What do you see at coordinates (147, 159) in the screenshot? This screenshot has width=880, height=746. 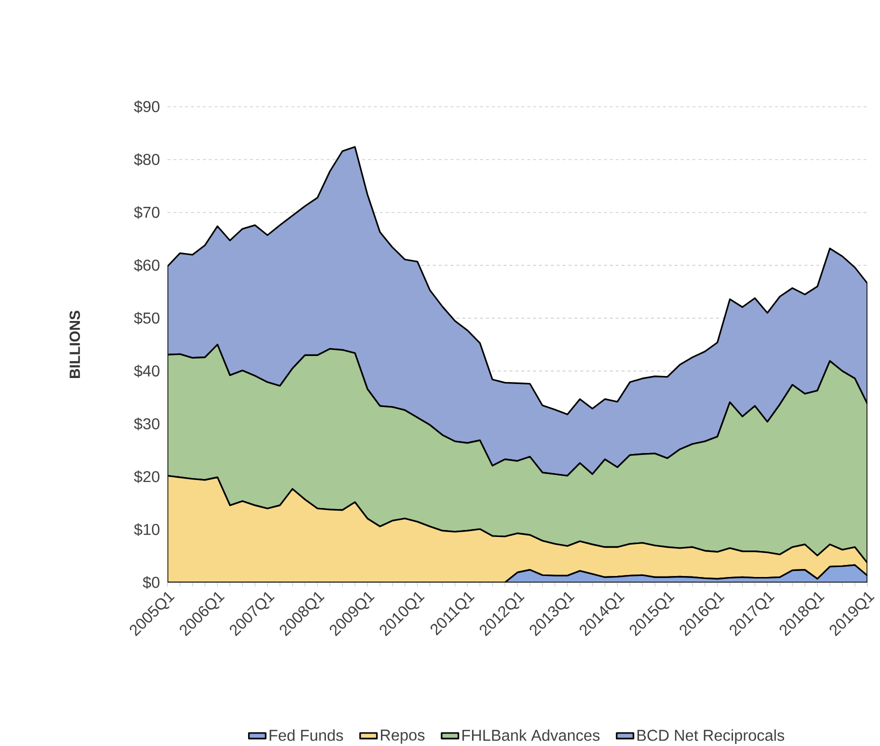 I see `y-tick-label: $80` at bounding box center [147, 159].